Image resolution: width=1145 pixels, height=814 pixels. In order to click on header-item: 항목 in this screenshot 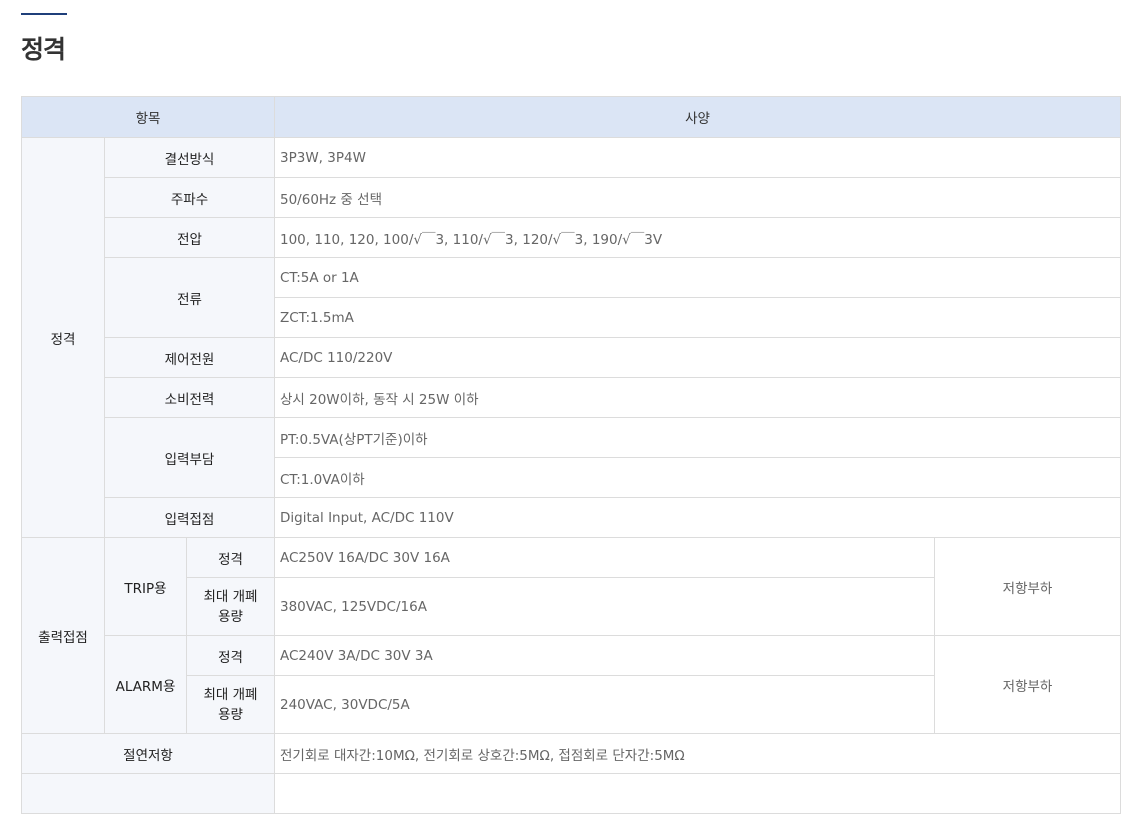, I will do `click(148, 117)`.